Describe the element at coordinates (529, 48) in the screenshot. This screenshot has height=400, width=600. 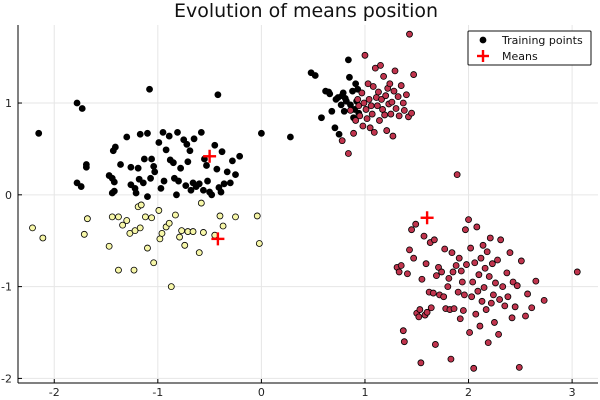
I see `legend-box` at that location.